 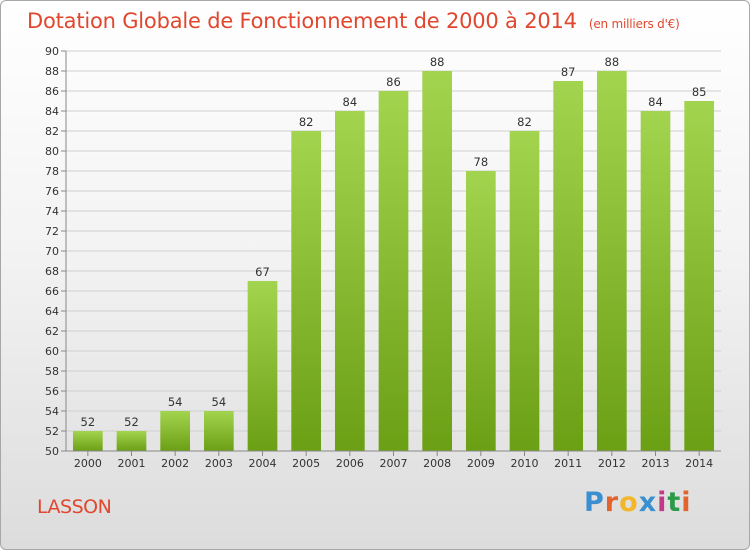 I want to click on y-tick-label: 60, so click(x=52, y=351).